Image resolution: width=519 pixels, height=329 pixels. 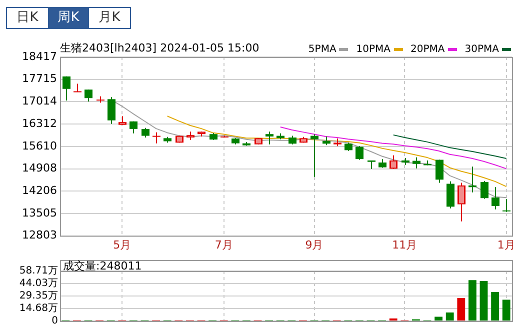 What do you see at coordinates (39, 123) in the screenshot?
I see `y-tick-label: 16312` at bounding box center [39, 123].